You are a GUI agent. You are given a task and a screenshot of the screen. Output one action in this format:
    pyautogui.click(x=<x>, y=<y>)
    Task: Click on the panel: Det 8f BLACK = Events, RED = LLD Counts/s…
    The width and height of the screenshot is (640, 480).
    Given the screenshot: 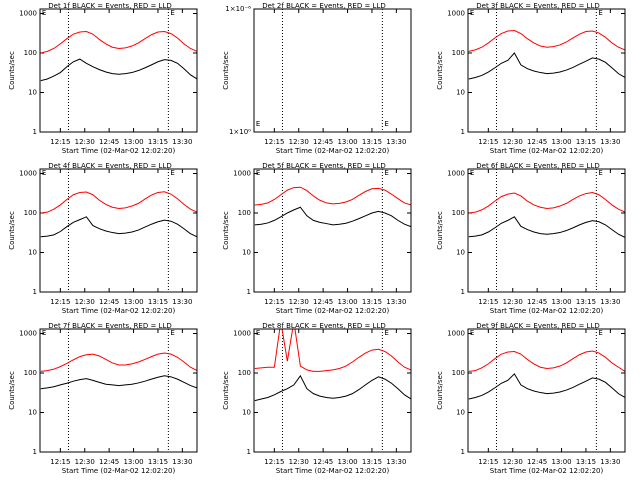 What is the action you would take?
    pyautogui.click(x=317, y=398)
    